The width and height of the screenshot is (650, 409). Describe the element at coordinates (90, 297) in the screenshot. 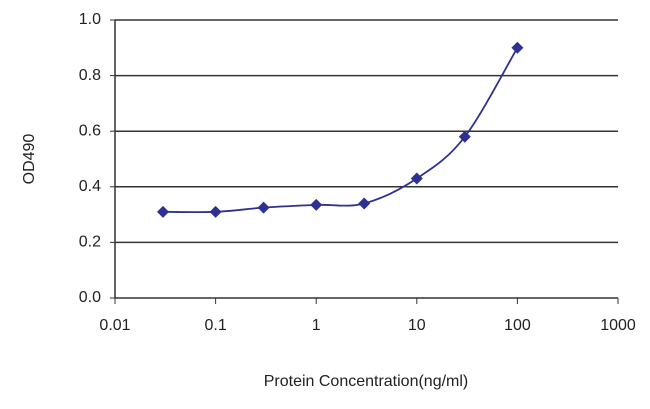

I see `y-tick-label: 0.0` at that location.